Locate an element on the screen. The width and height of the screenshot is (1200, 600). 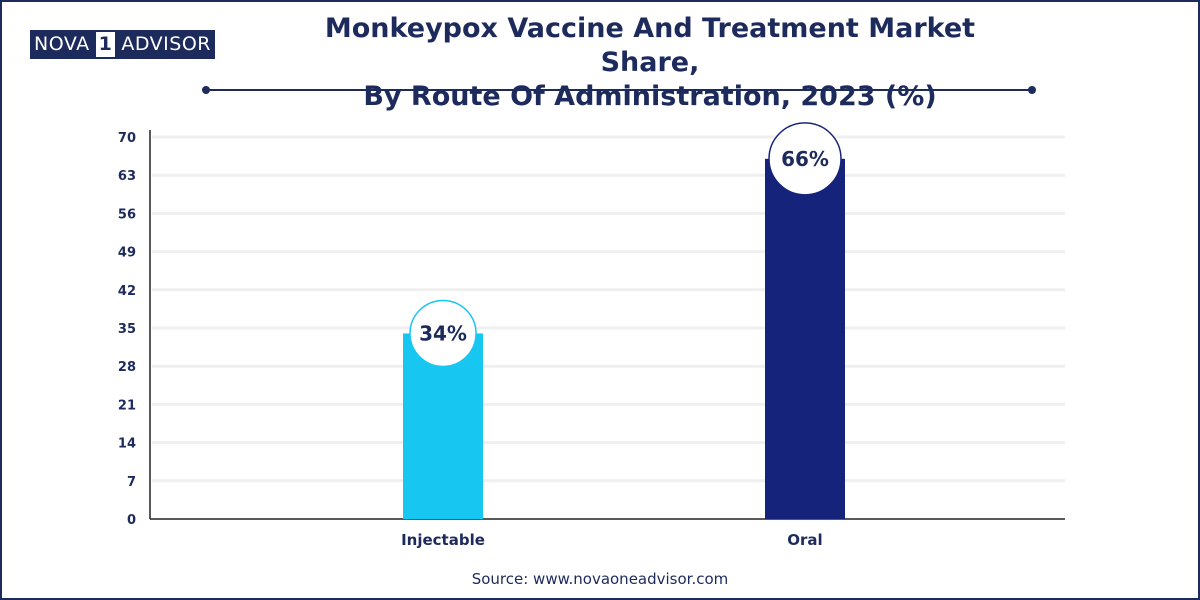
y-tick-label: 70 is located at coordinates (127, 138).